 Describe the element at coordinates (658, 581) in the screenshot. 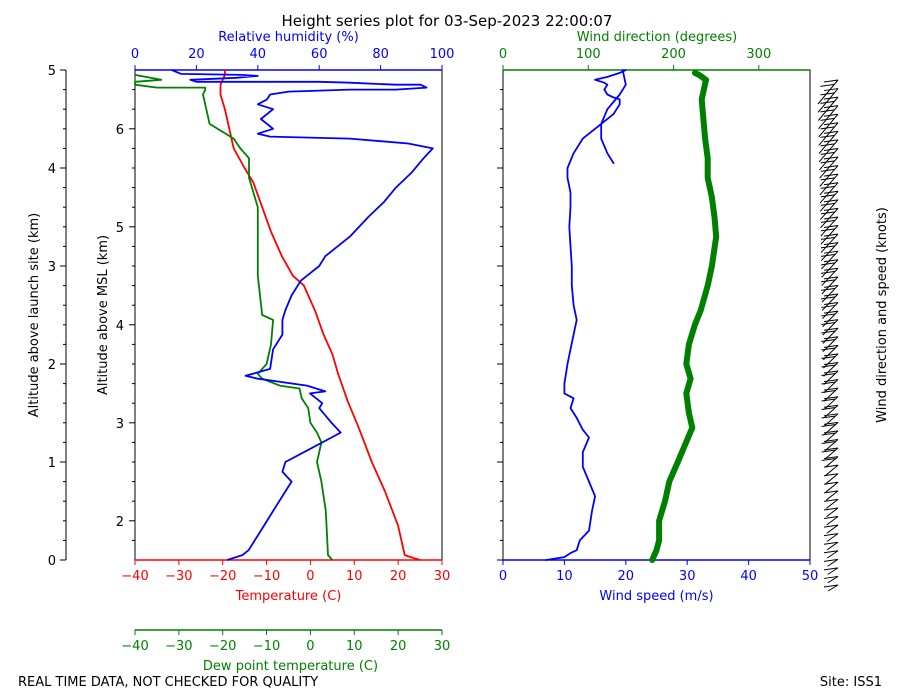

I see `wind-speed-axis: 0 10 20 30 40 50 Wind speed (m/s)` at that location.